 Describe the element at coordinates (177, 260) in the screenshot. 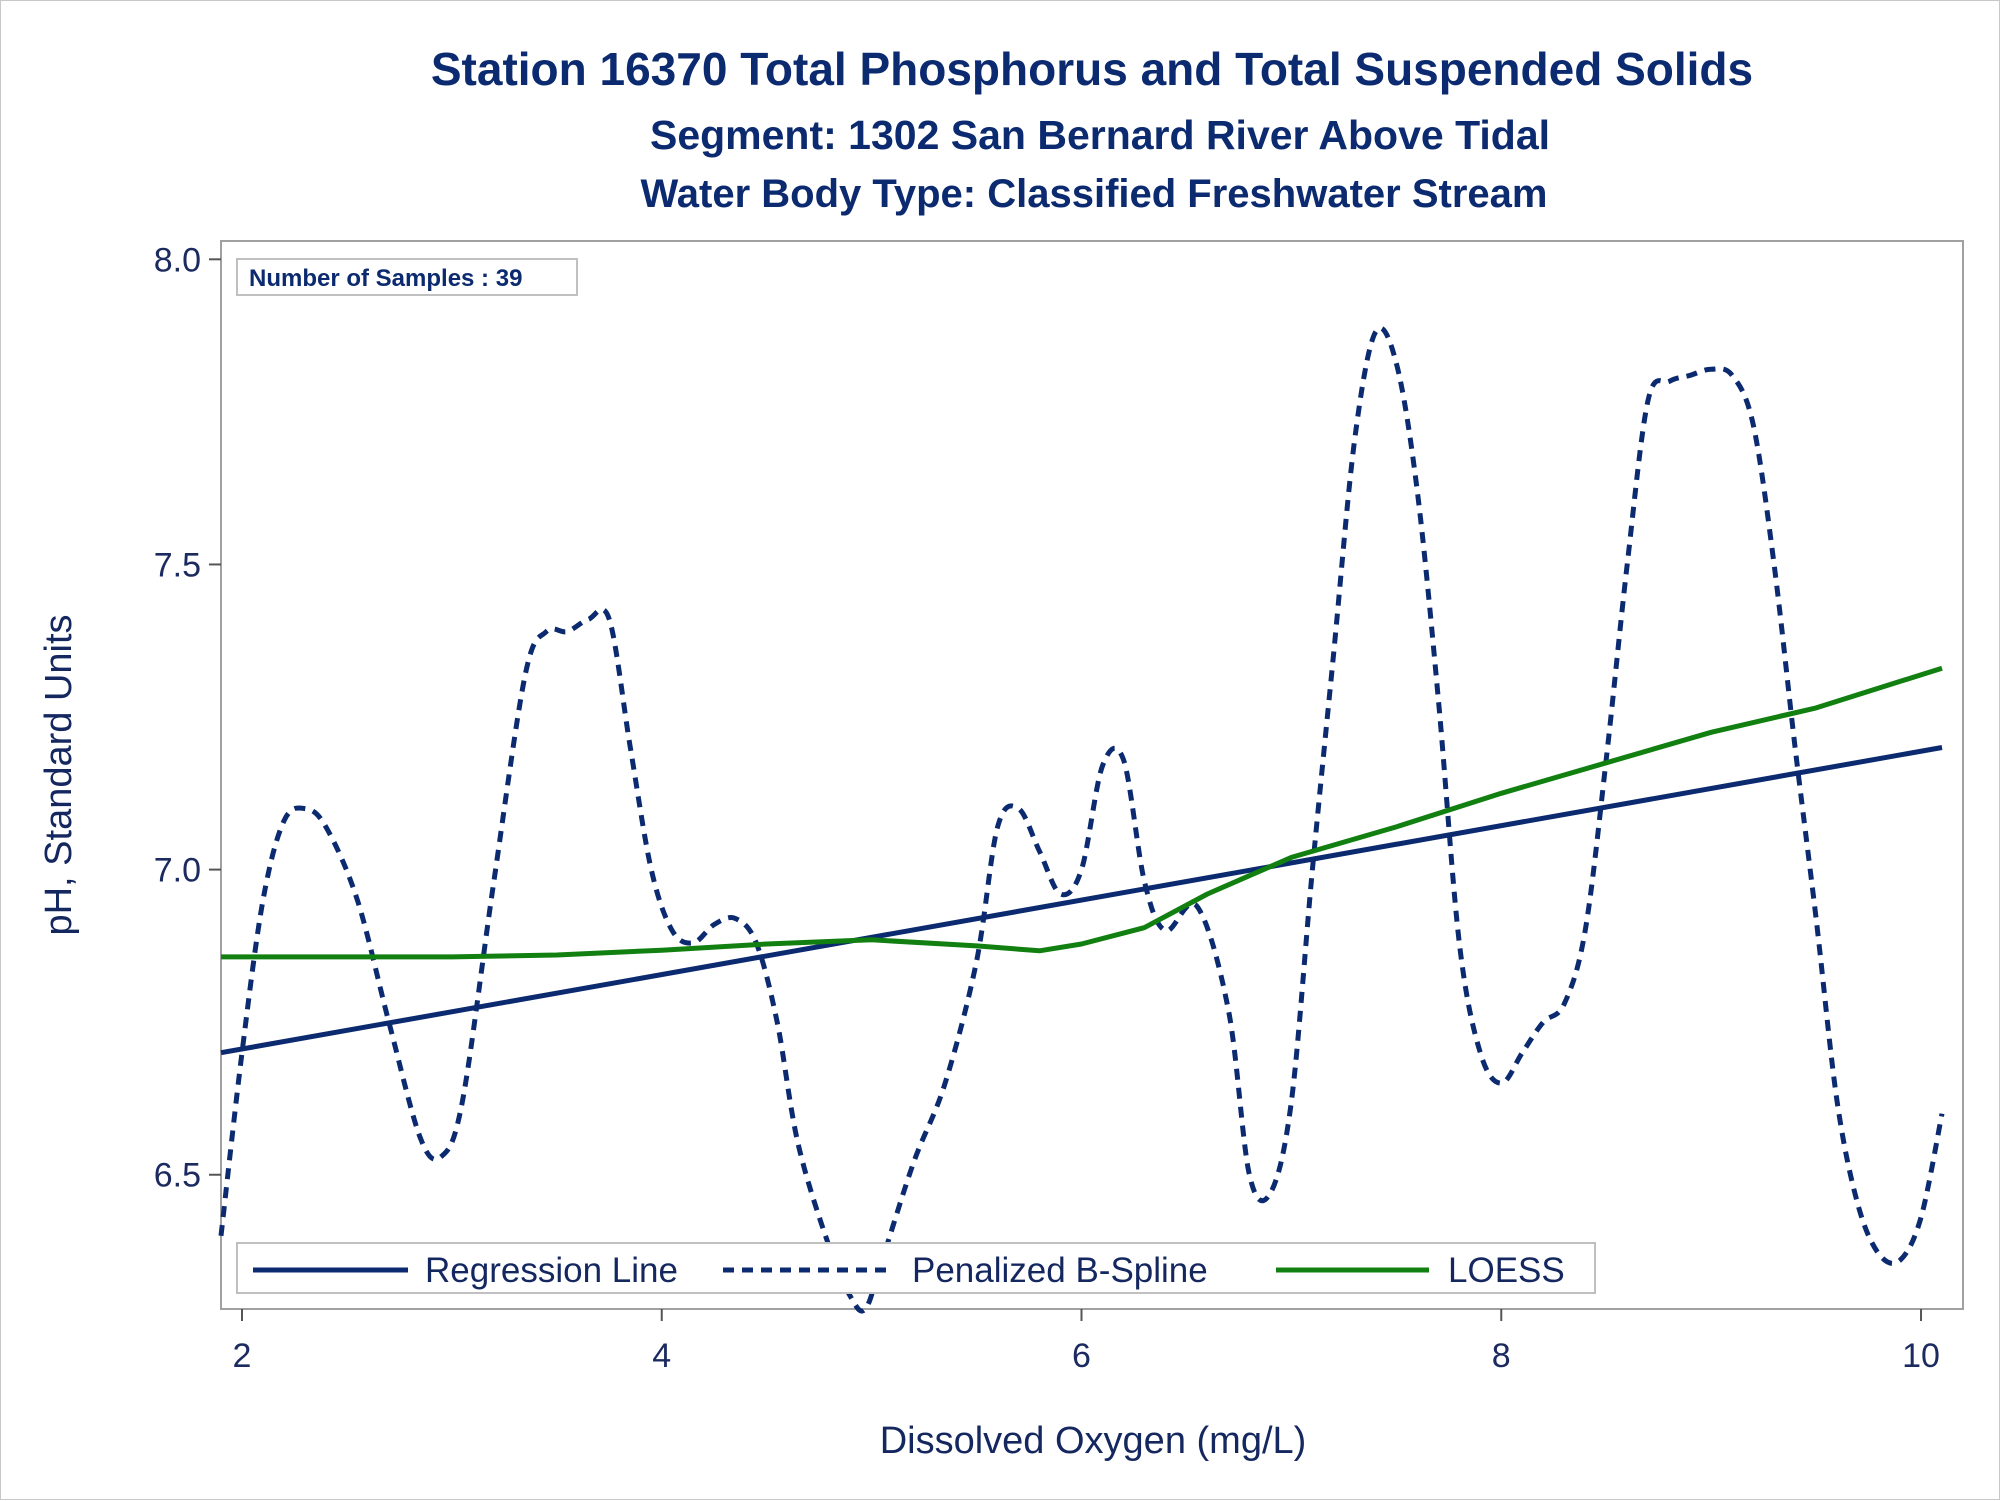

I see `y-tick-label: 8.0` at that location.